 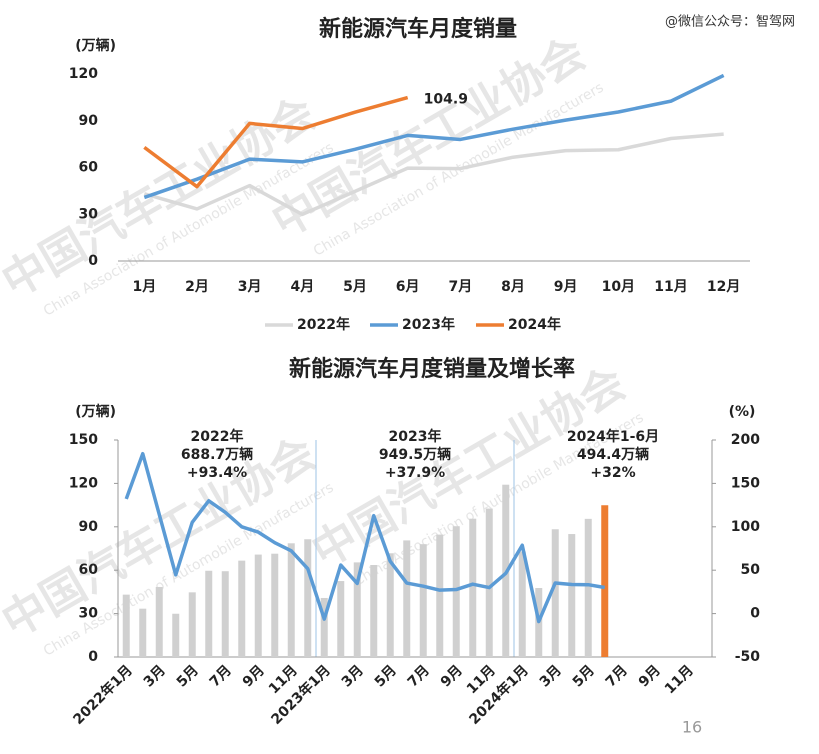 I want to click on annotation: 2022年, so click(x=217, y=436).